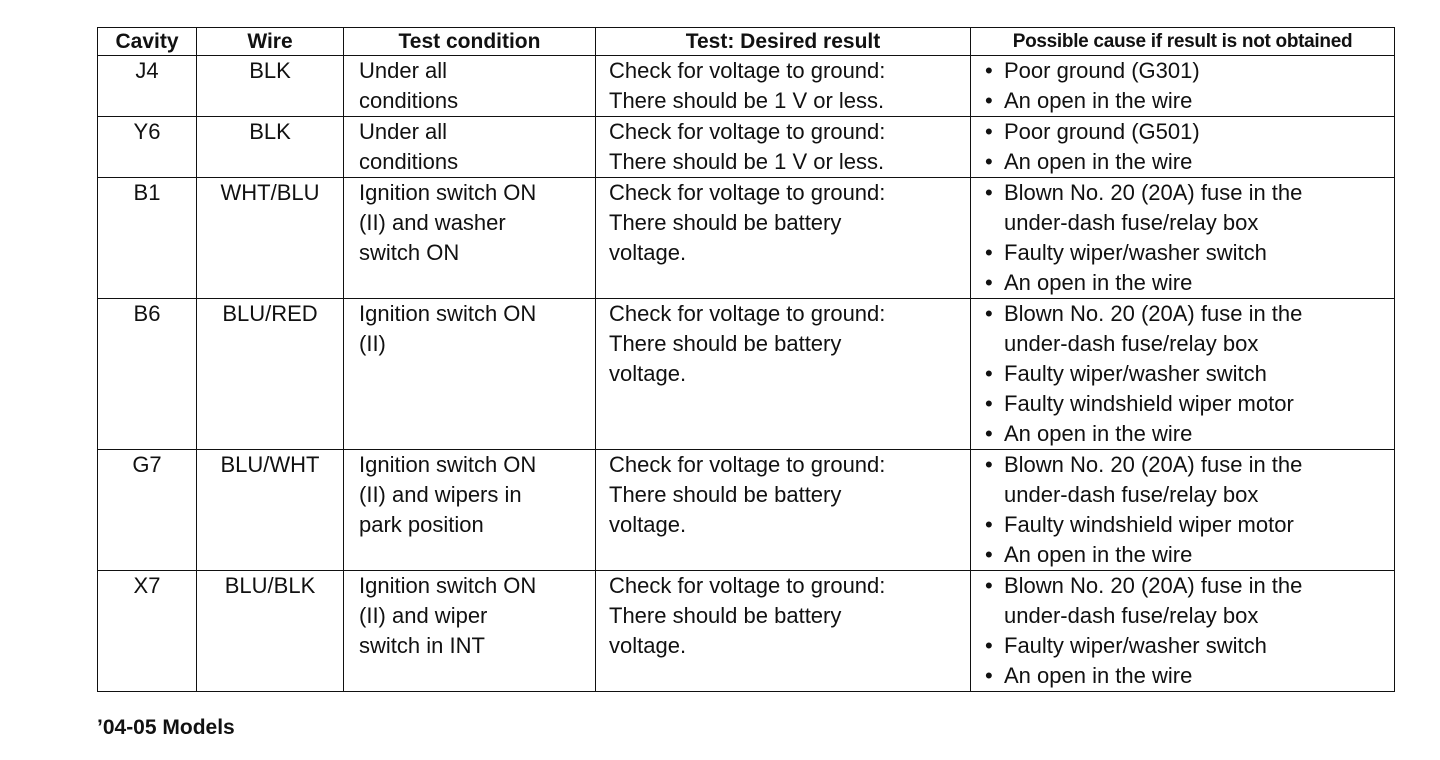 The width and height of the screenshot is (1440, 760). Describe the element at coordinates (147, 313) in the screenshot. I see `cavity-text: B6` at that location.